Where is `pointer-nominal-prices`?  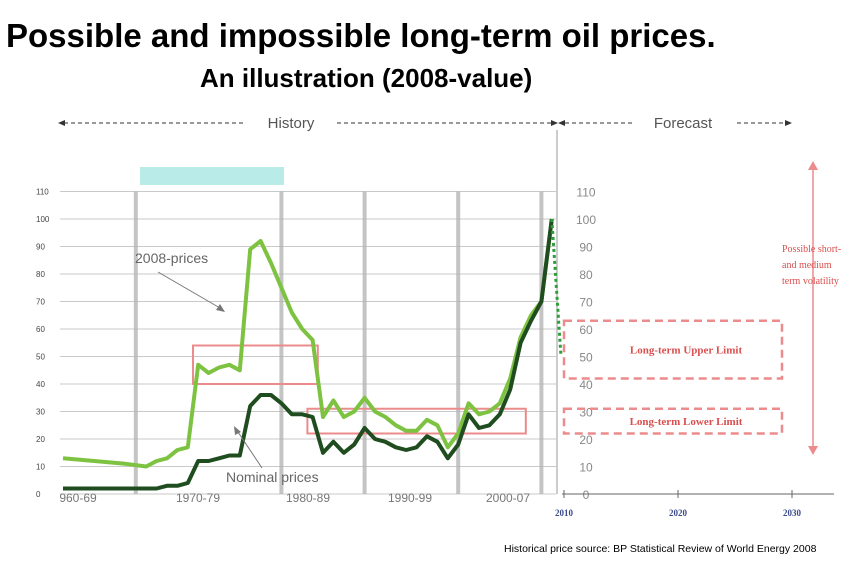
pointer-nominal-prices is located at coordinates (250, 450).